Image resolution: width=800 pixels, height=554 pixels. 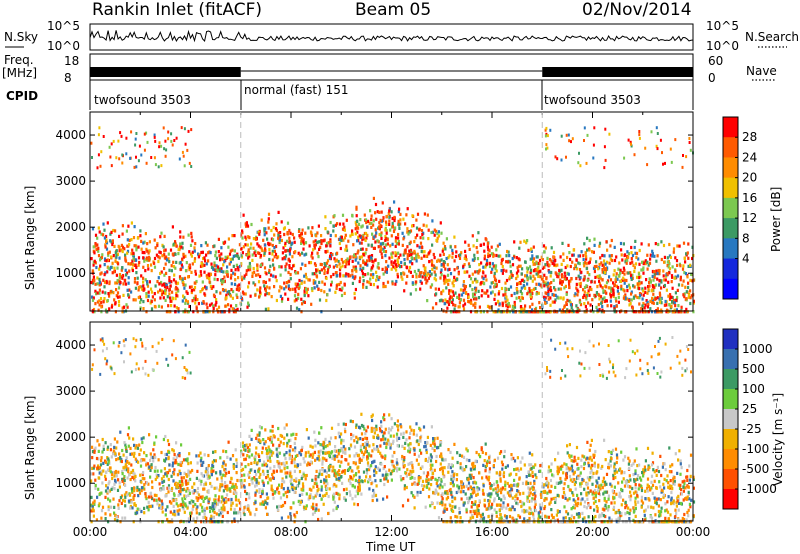 What do you see at coordinates (21, 37) in the screenshot?
I see `nsky-label: N.Sky` at bounding box center [21, 37].